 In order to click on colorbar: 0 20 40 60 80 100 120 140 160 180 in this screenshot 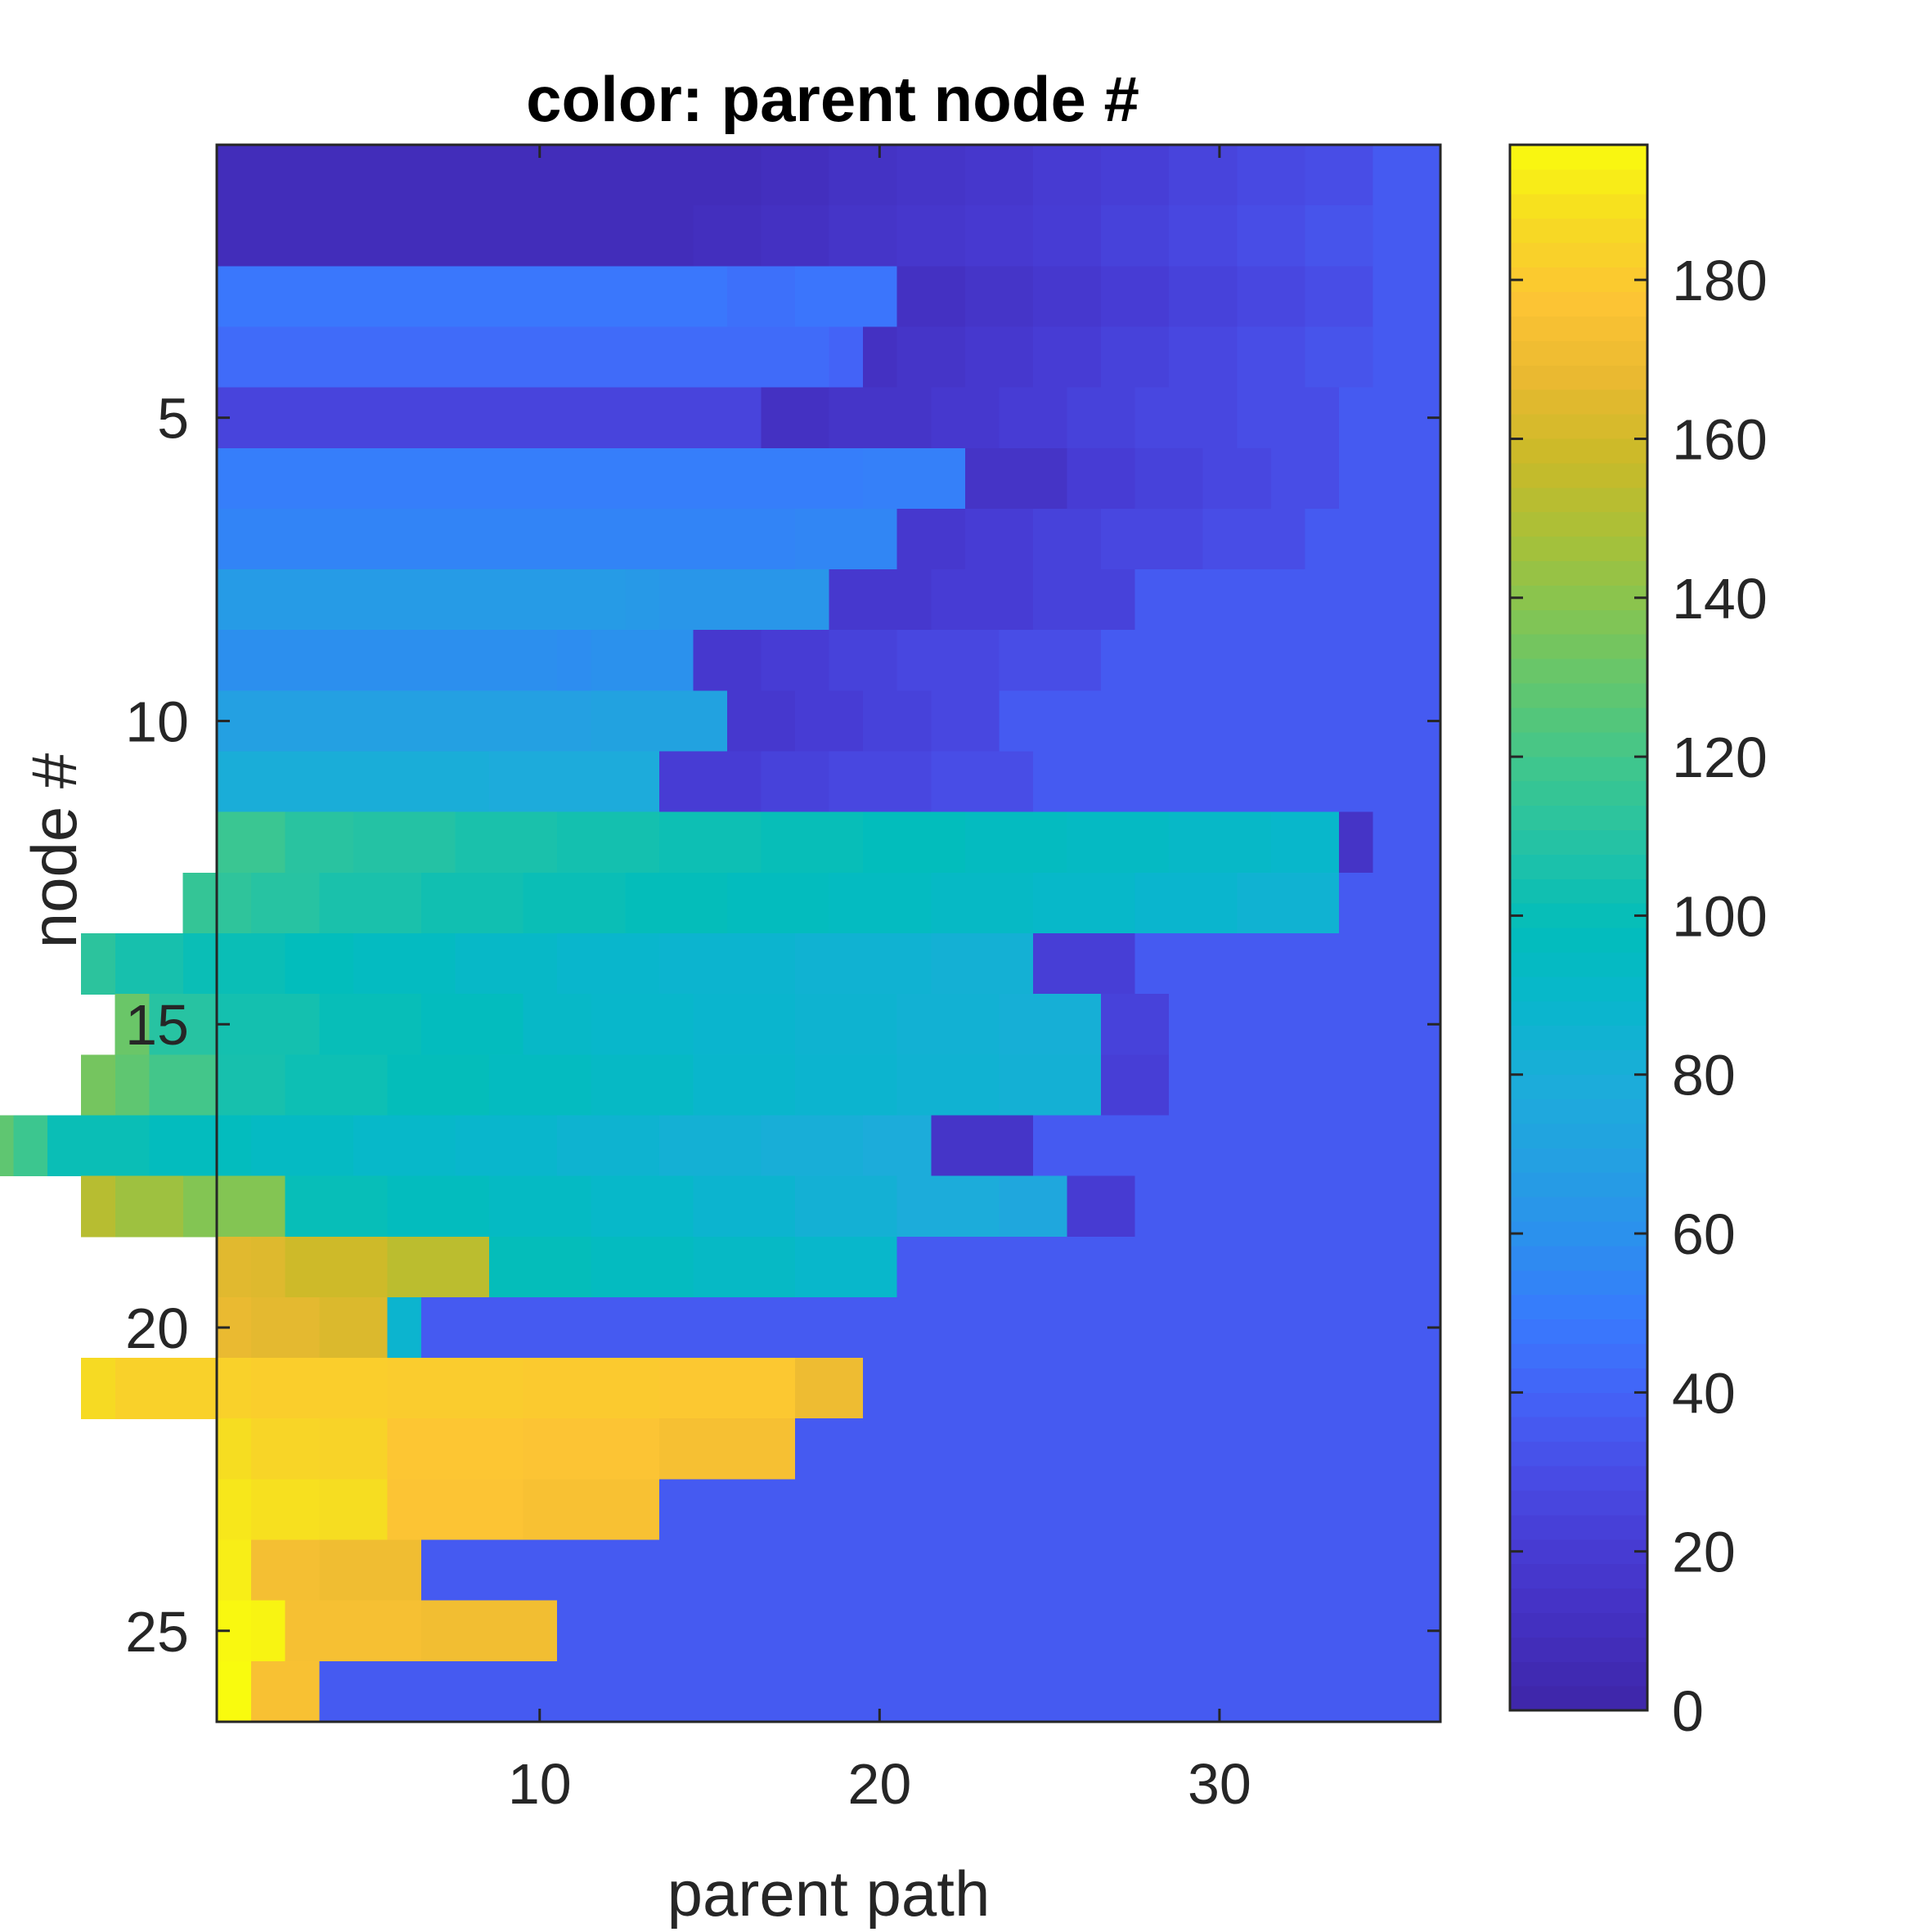, I will do `click(1638, 943)`.